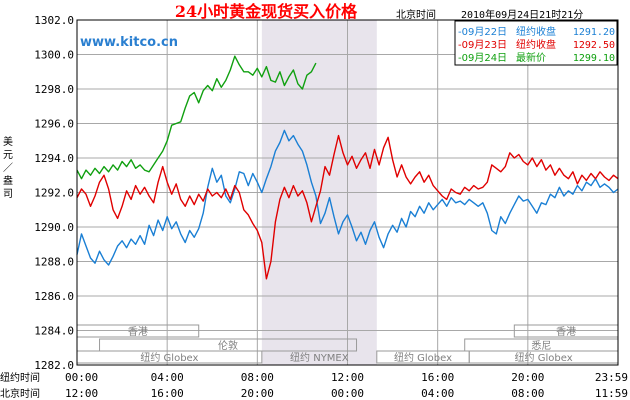 The image size is (630, 400). What do you see at coordinates (54, 55) in the screenshot?
I see `y-tick-label: 1300.0` at bounding box center [54, 55].